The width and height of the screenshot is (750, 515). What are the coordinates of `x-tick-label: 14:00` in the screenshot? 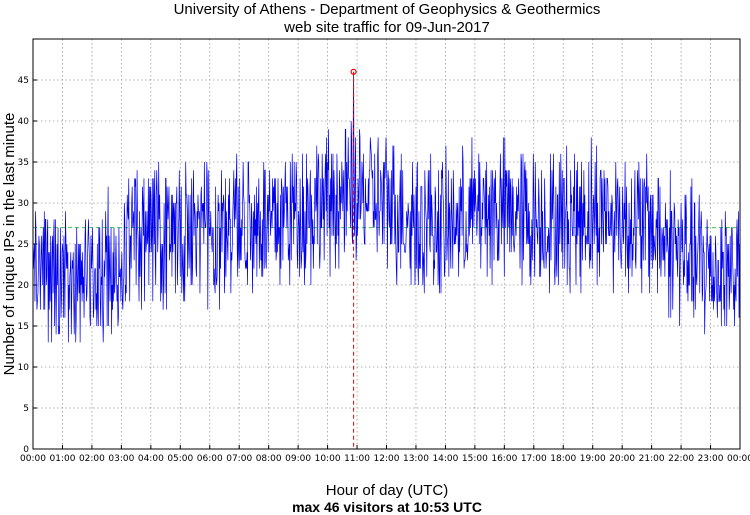 It's located at (445, 459).